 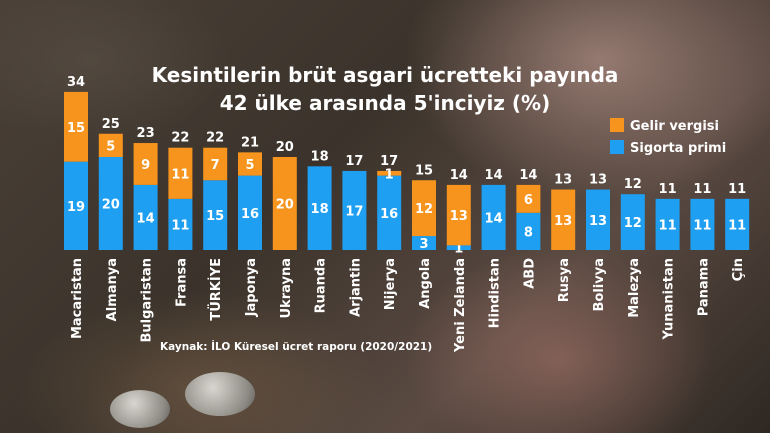 What do you see at coordinates (674, 126) in the screenshot?
I see `legend-label-gelir-vergisi: Gelir vergisi` at bounding box center [674, 126].